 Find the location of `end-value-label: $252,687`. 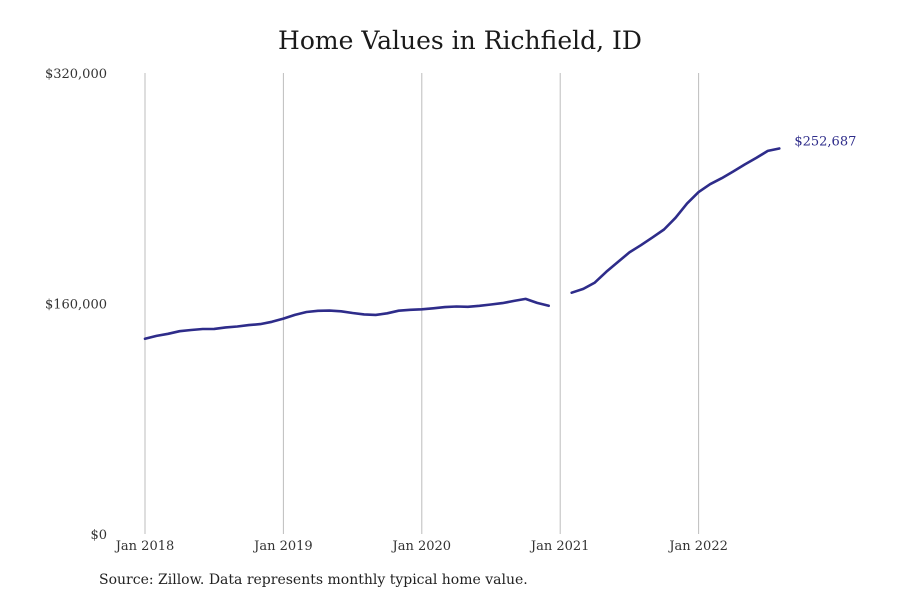

end-value-label: $252,687 is located at coordinates (825, 141).